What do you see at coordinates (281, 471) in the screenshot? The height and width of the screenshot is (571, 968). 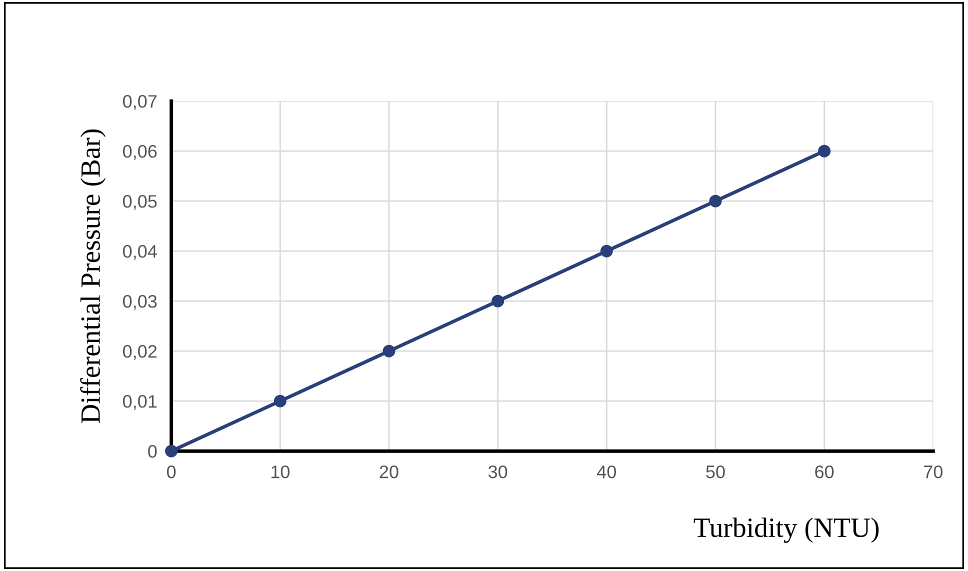 I see `x-tick-label: 10` at bounding box center [281, 471].